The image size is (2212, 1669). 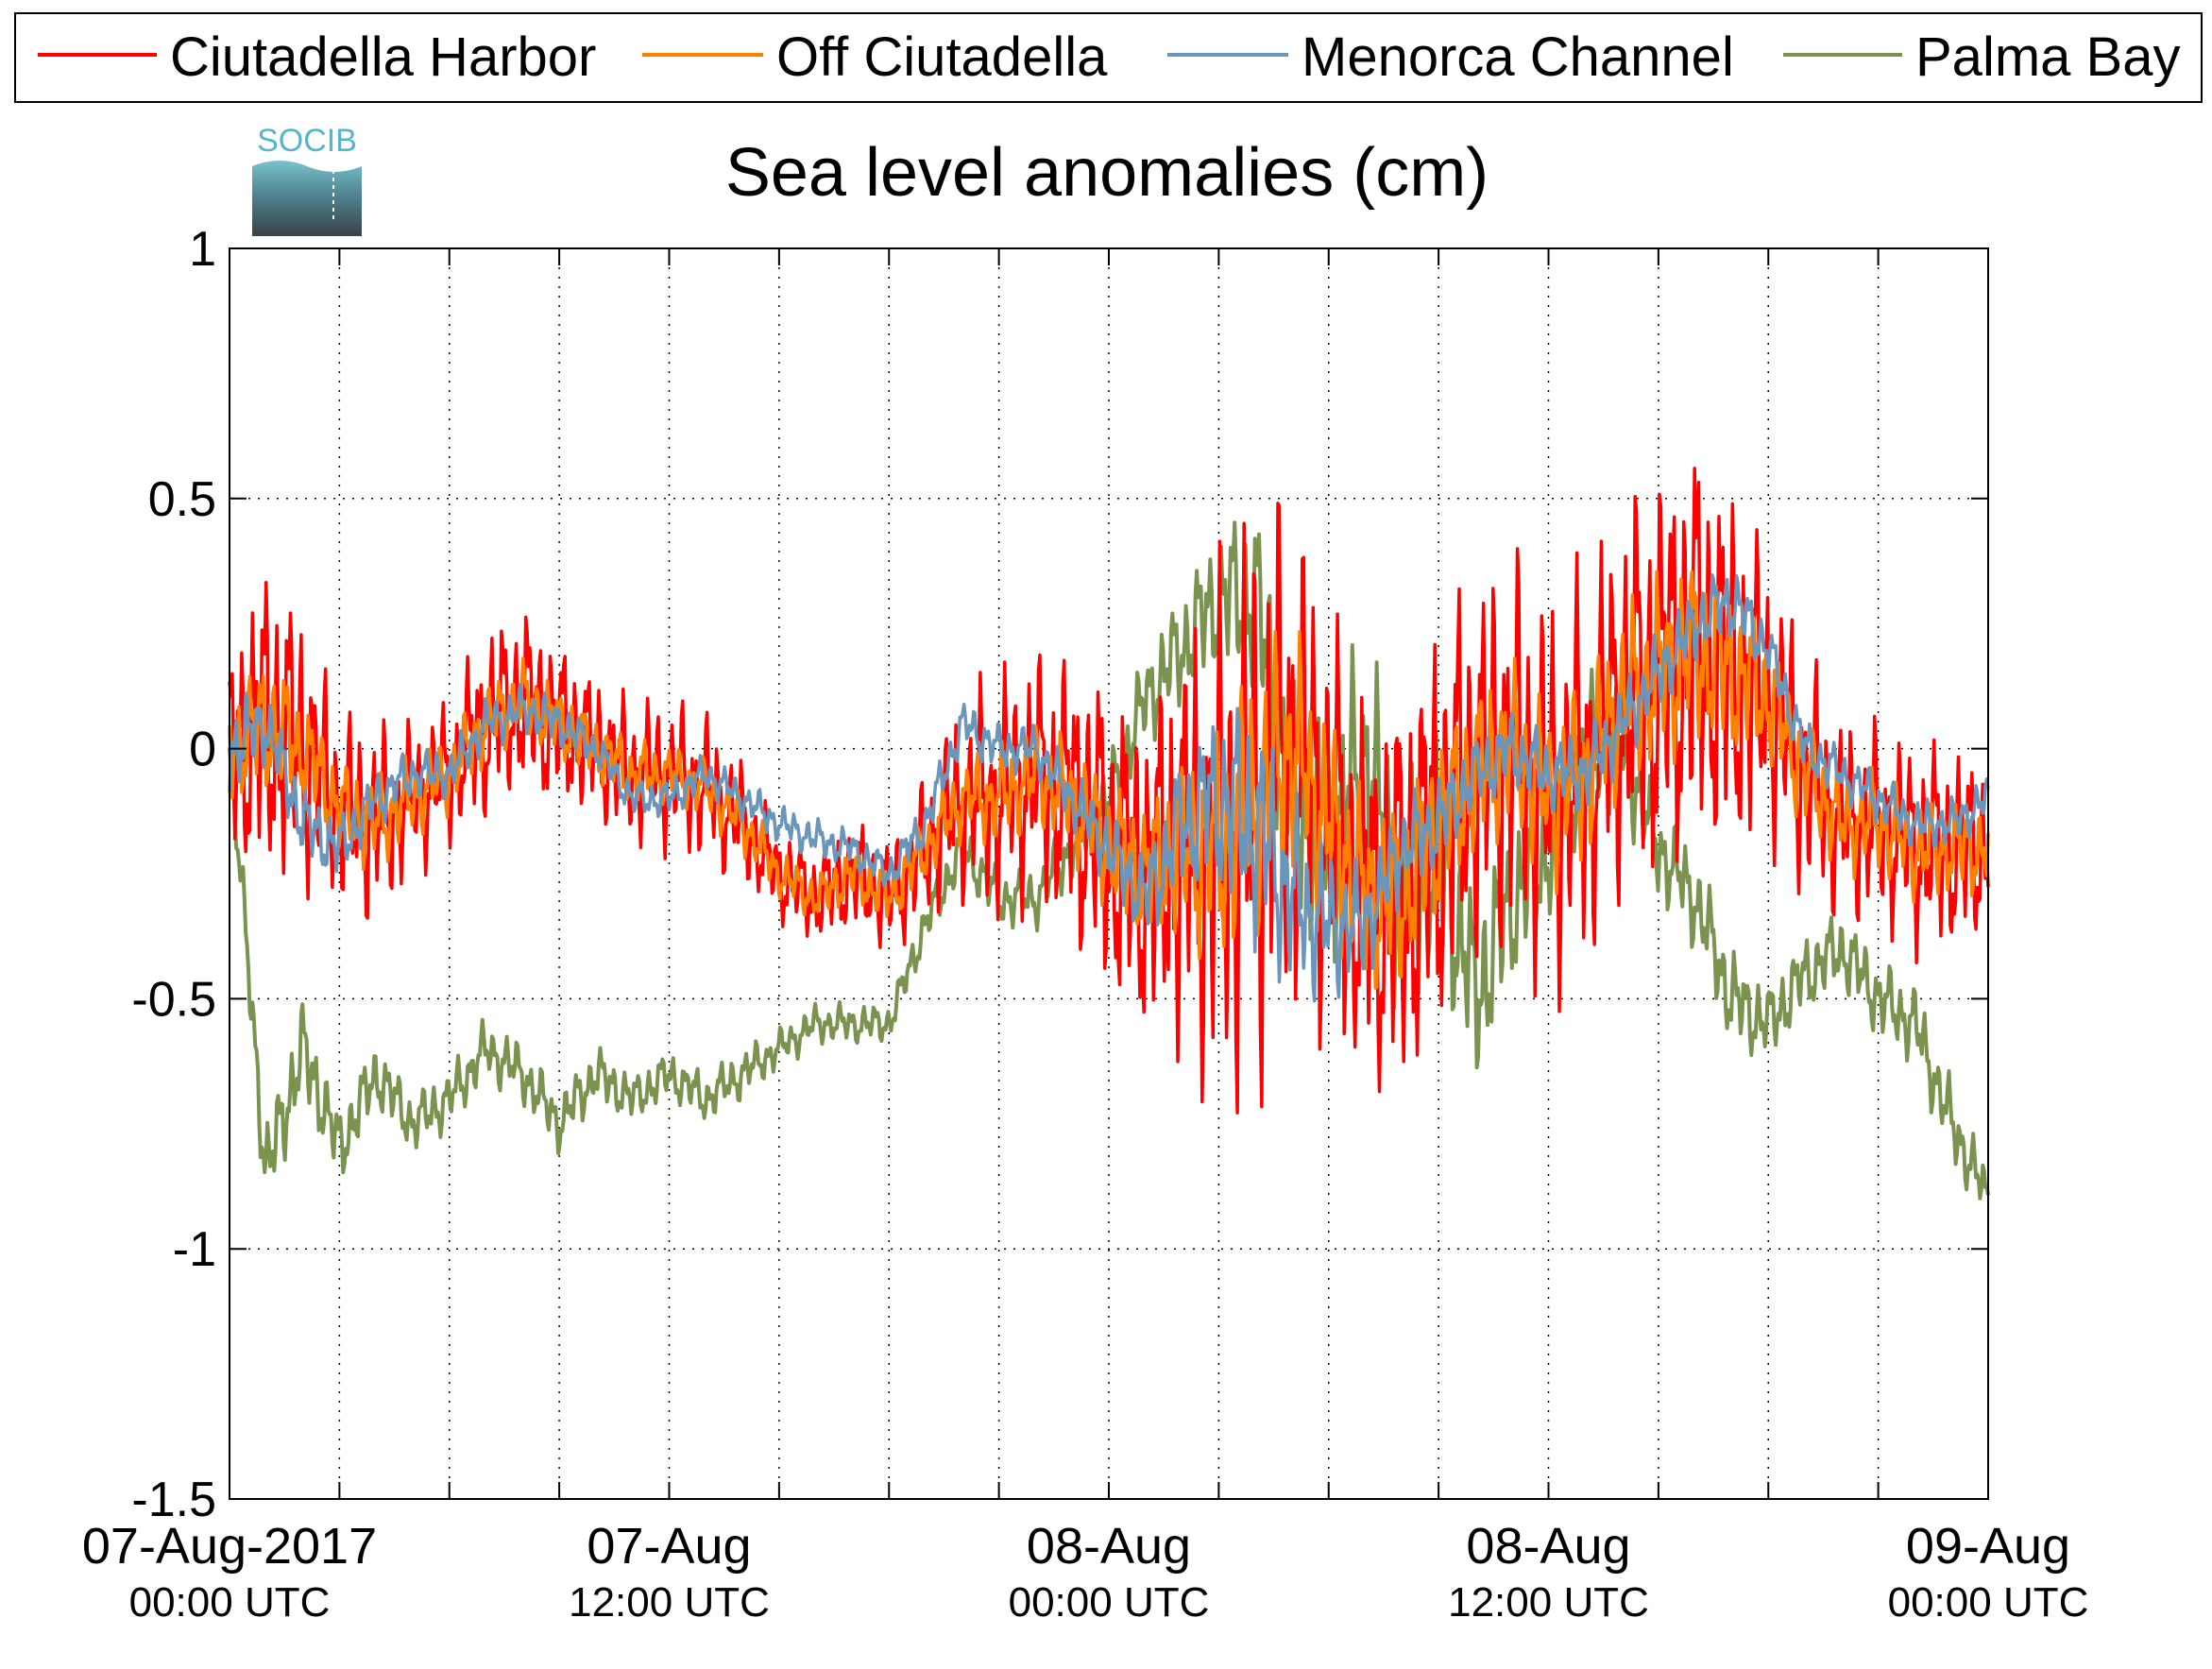 What do you see at coordinates (942, 57) in the screenshot?
I see `legend-label: Off Ciutadella` at bounding box center [942, 57].